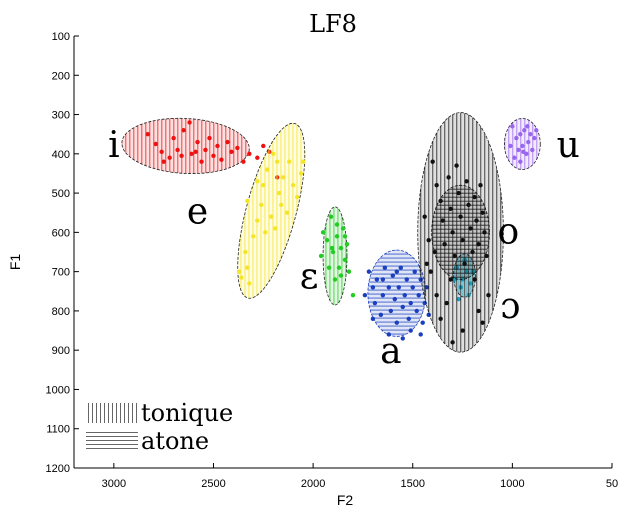 Image resolution: width=638 pixels, height=519 pixels. I want to click on x-tick-label: 1000, so click(512, 484).